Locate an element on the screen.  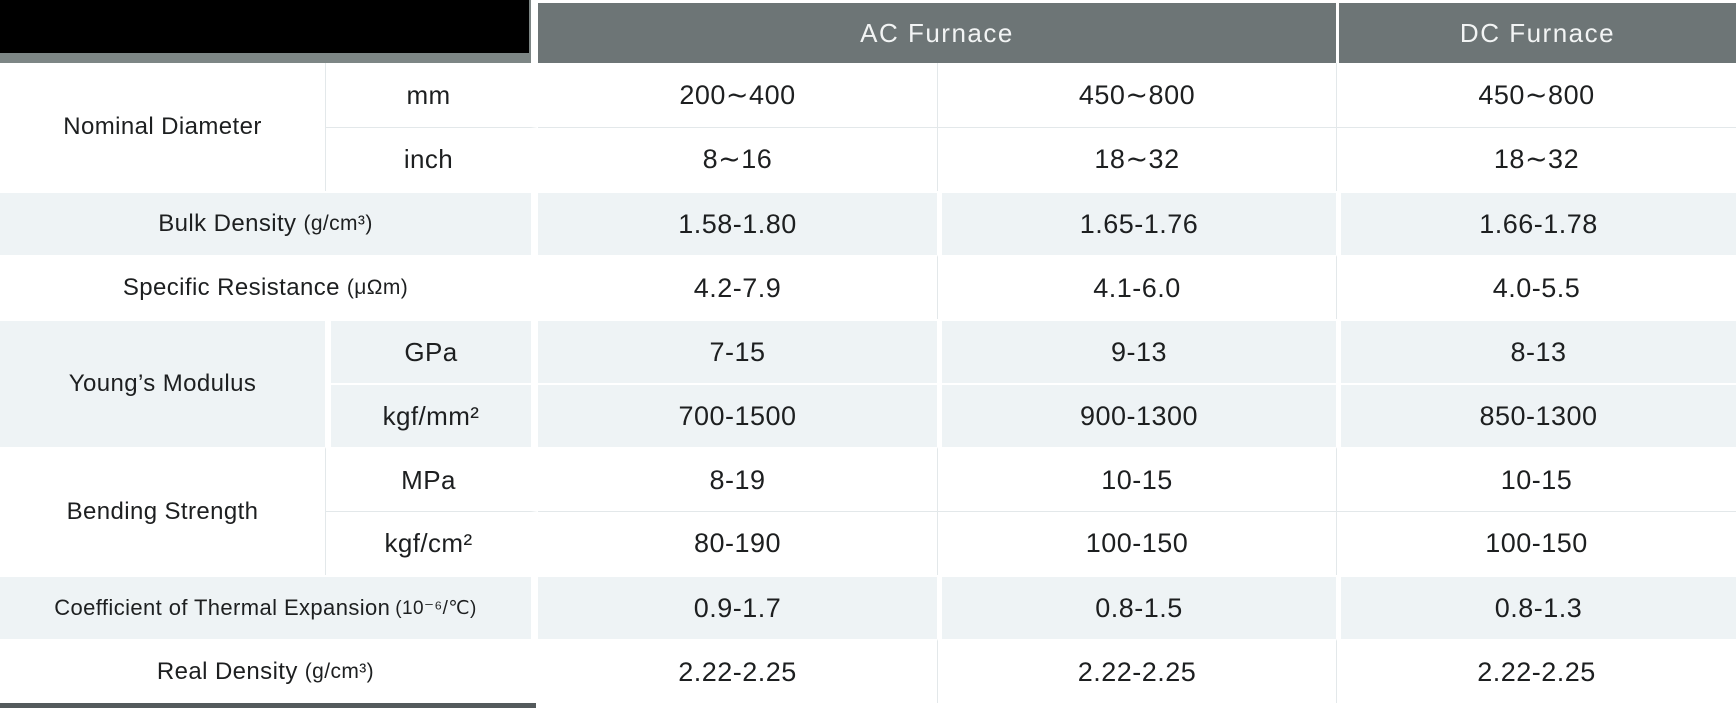
unit-kgf-cm2: kgf/cm² is located at coordinates (431, 543).